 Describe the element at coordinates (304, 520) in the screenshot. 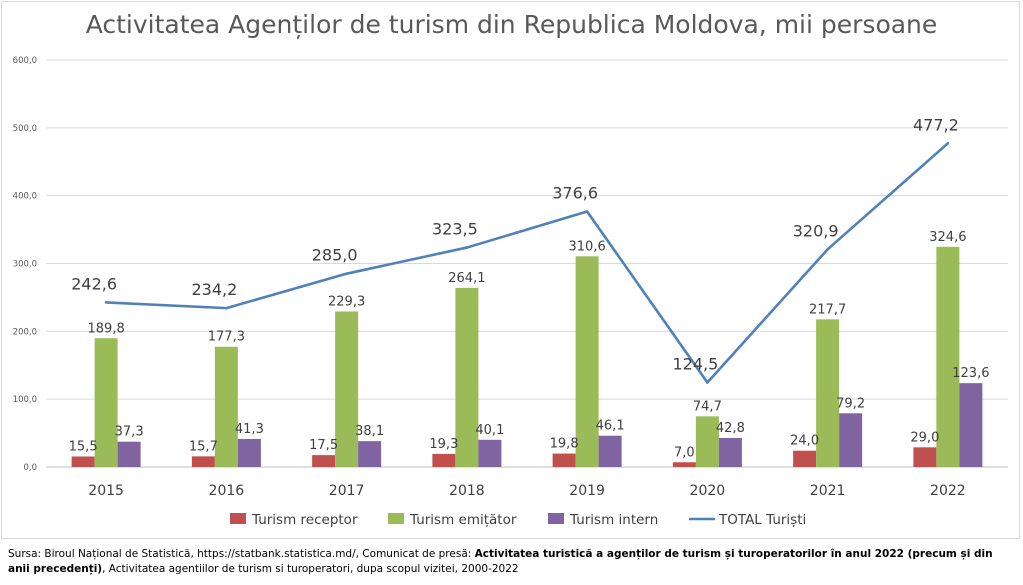

I see `legend-label-turism-receptor: Turism receptor` at that location.